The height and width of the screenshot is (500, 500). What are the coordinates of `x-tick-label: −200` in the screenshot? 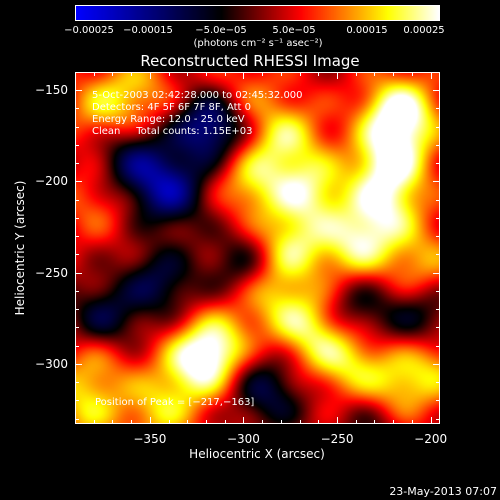 It's located at (431, 439).